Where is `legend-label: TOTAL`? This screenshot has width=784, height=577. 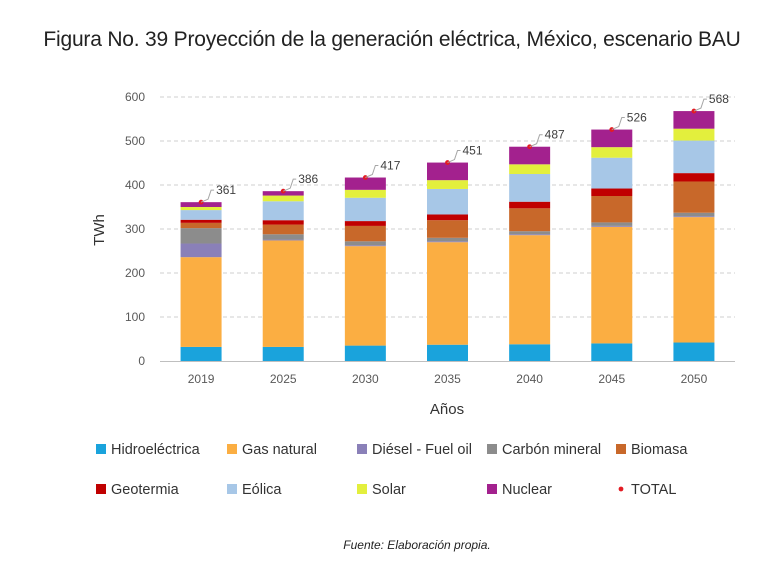
legend-label: TOTAL is located at coordinates (653, 490).